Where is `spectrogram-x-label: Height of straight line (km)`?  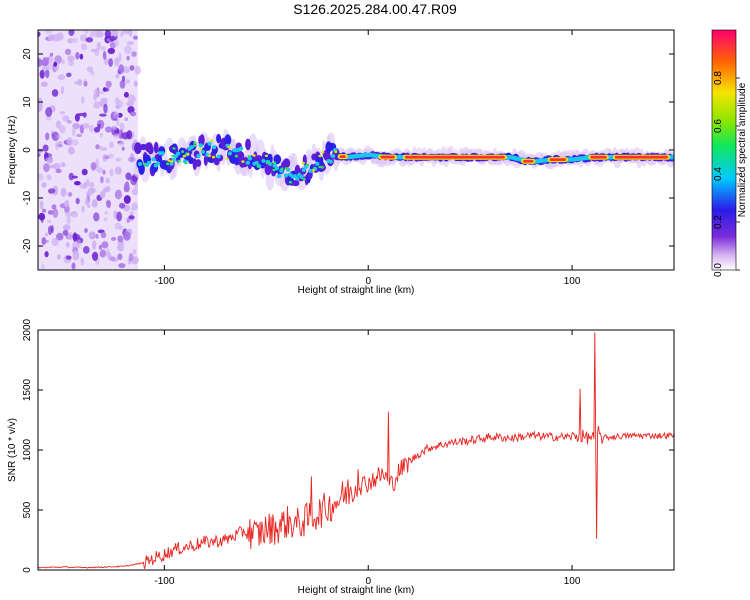 spectrogram-x-label: Height of straight line (km) is located at coordinates (356, 290).